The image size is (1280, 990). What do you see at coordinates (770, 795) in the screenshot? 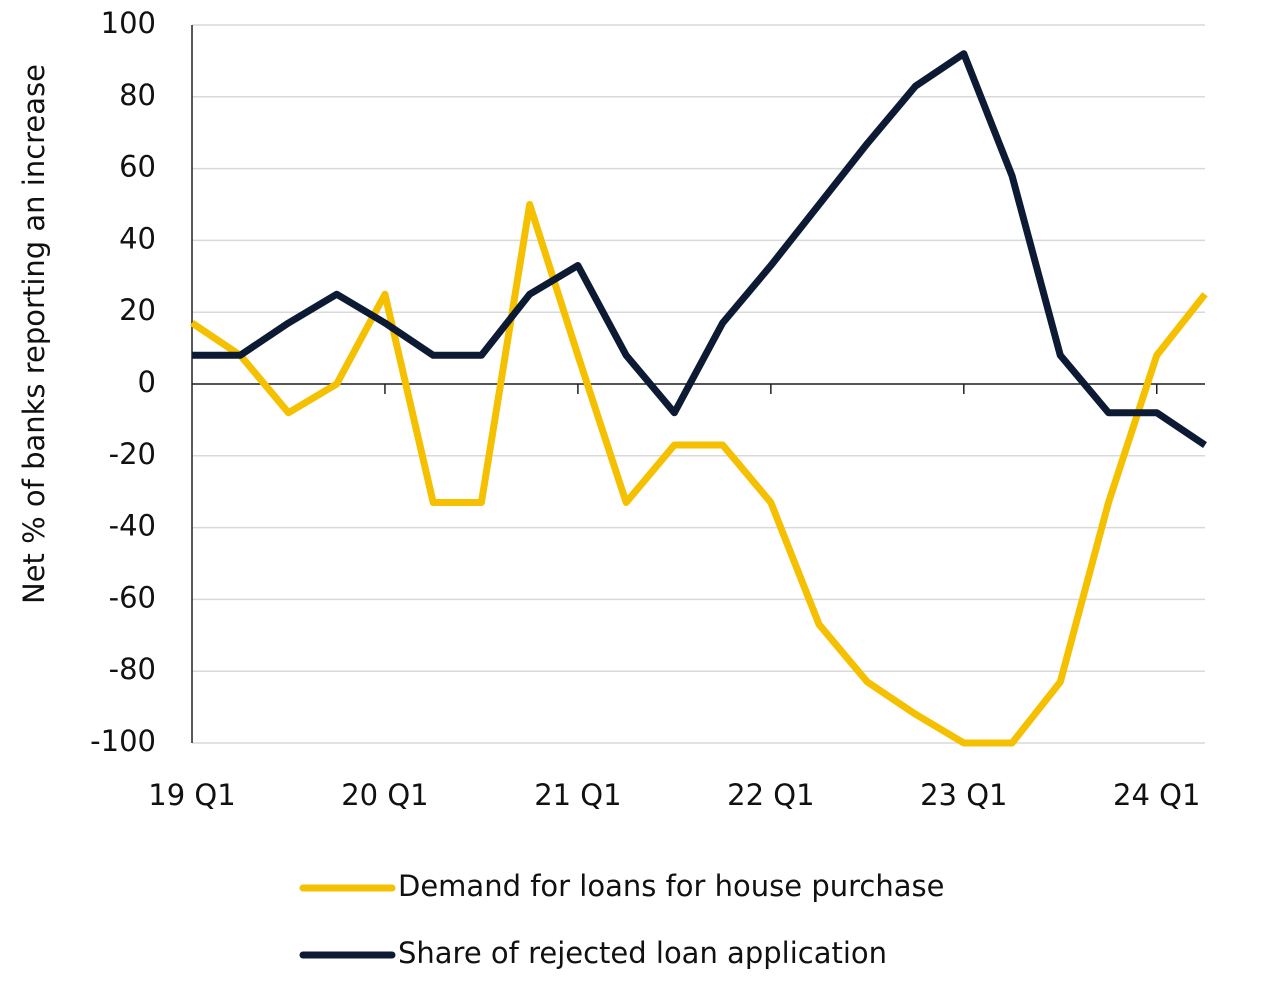
I see `x-tick-label: 22 Q1` at bounding box center [770, 795].